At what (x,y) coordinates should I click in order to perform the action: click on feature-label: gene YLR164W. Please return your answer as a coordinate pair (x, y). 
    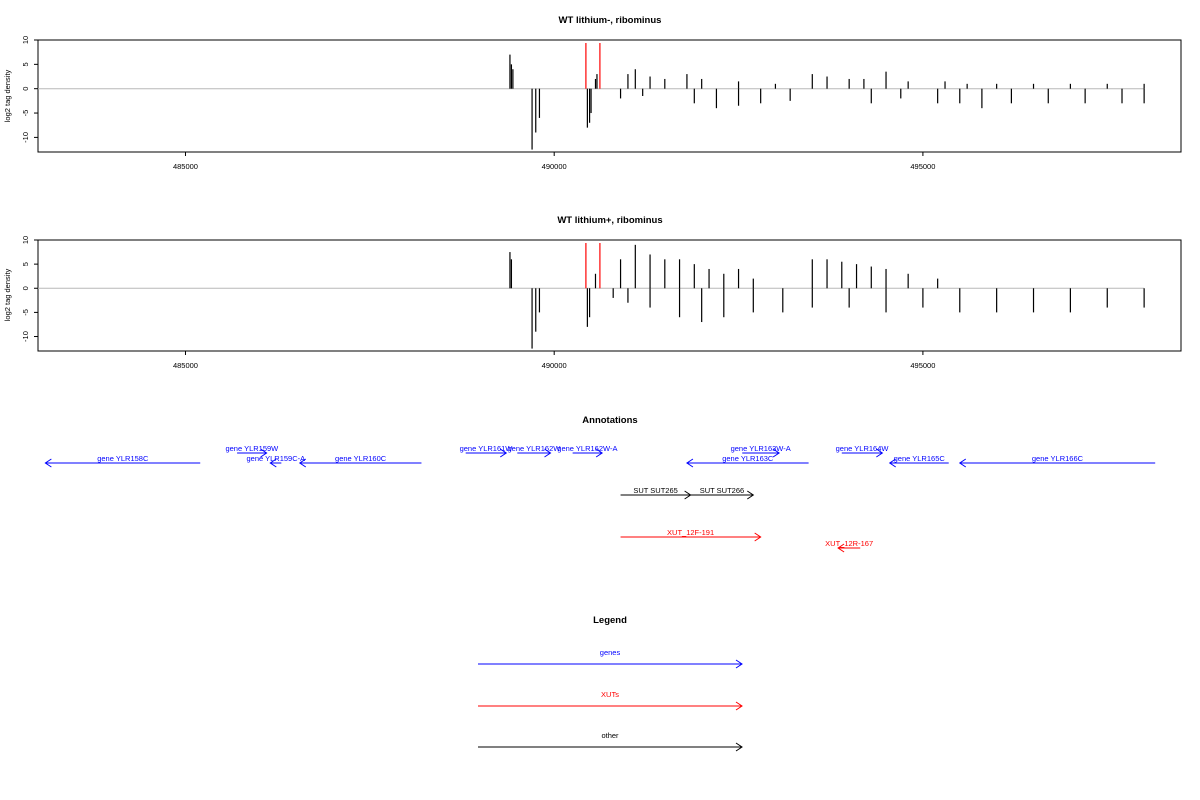
    Looking at the image, I should click on (863, 448).